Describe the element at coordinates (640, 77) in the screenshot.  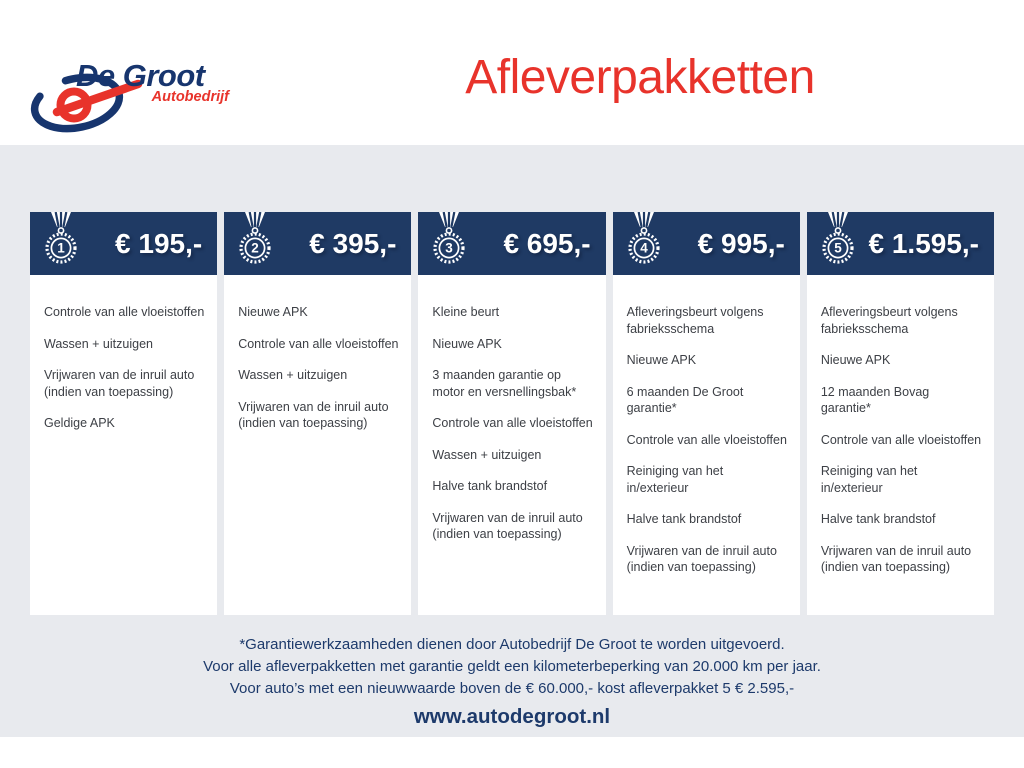
I see `page-title: Afleverpakketten` at that location.